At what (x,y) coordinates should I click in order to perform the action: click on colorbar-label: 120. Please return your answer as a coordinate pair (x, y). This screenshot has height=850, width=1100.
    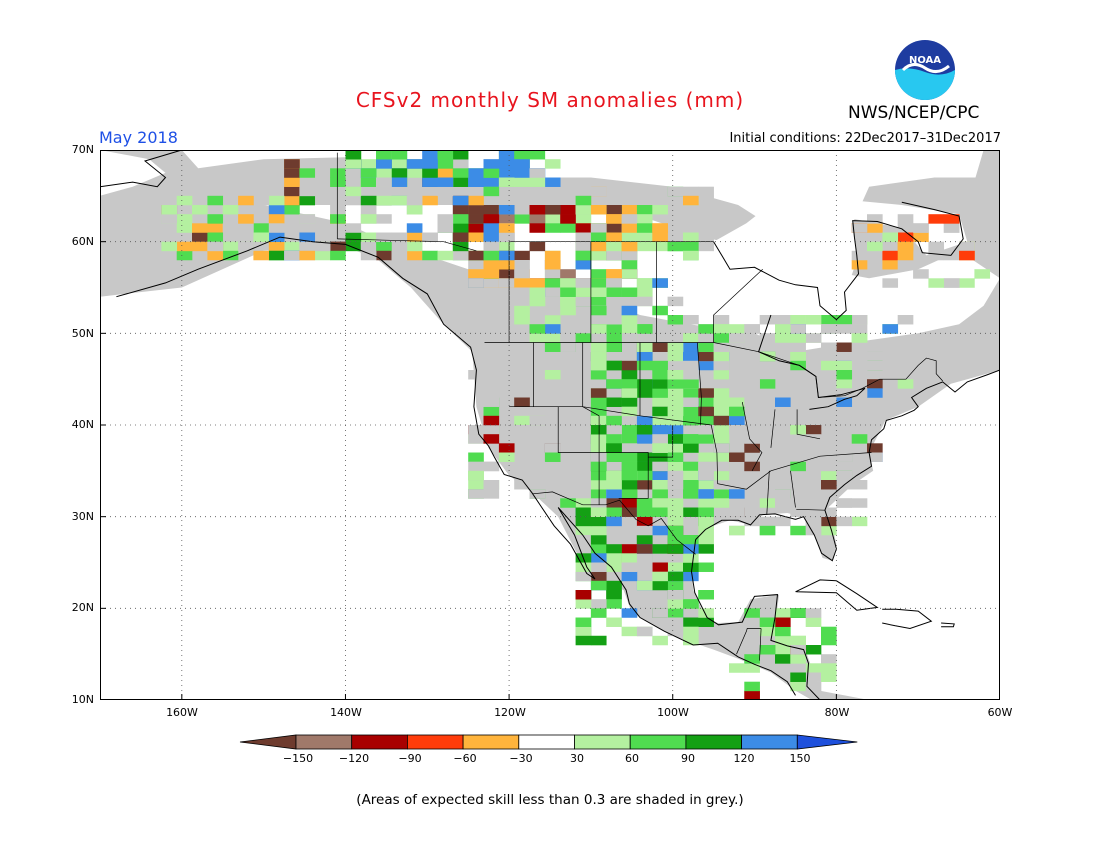
    Looking at the image, I should click on (744, 758).